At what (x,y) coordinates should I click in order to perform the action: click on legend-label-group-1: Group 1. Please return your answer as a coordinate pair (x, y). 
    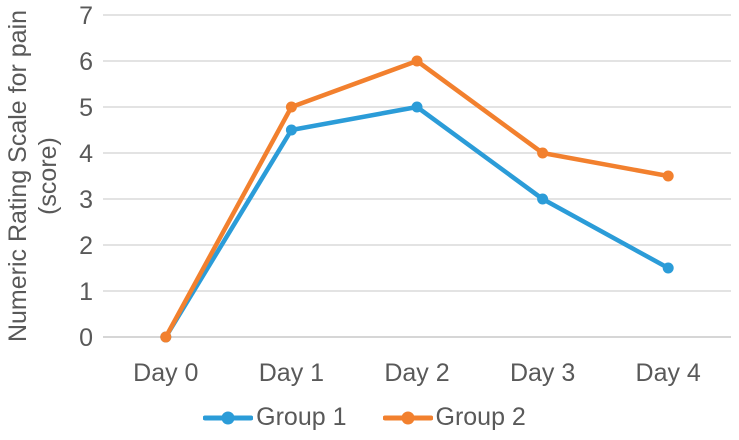
    Looking at the image, I should click on (301, 417).